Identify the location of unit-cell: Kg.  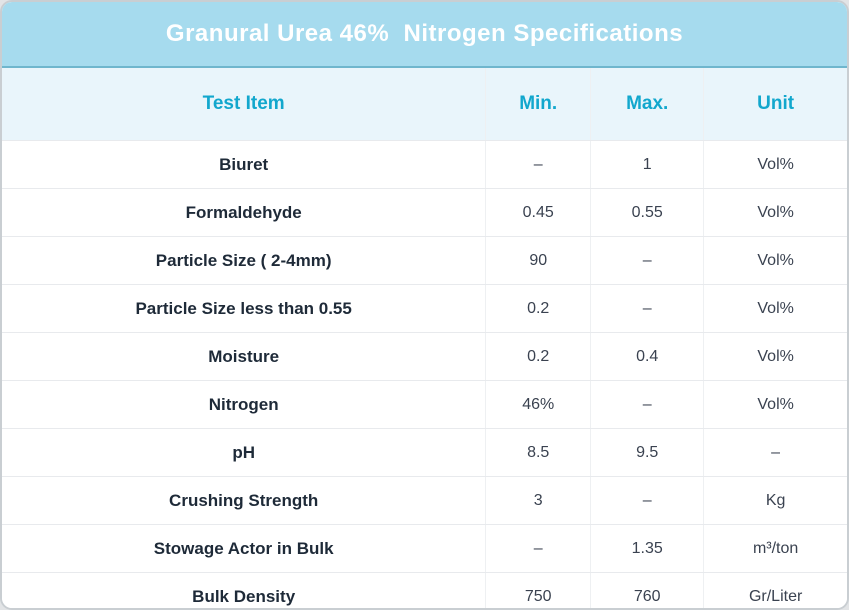
(775, 500).